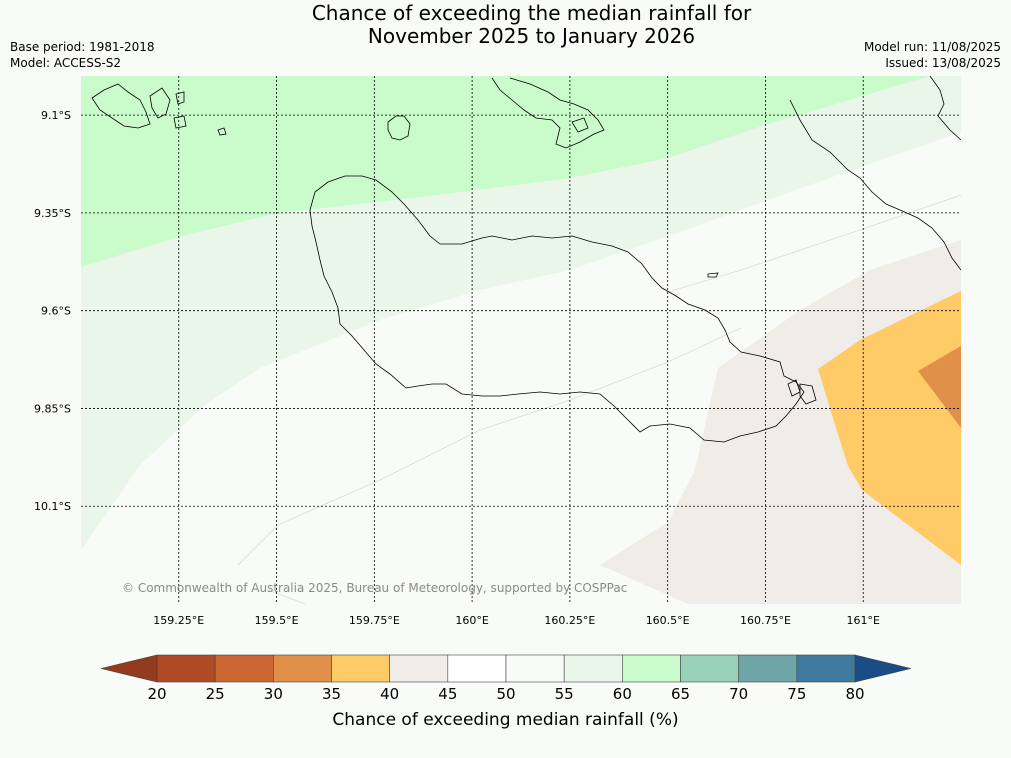 The height and width of the screenshot is (758, 1011). I want to click on colorbar-tick-label: 20, so click(156, 694).